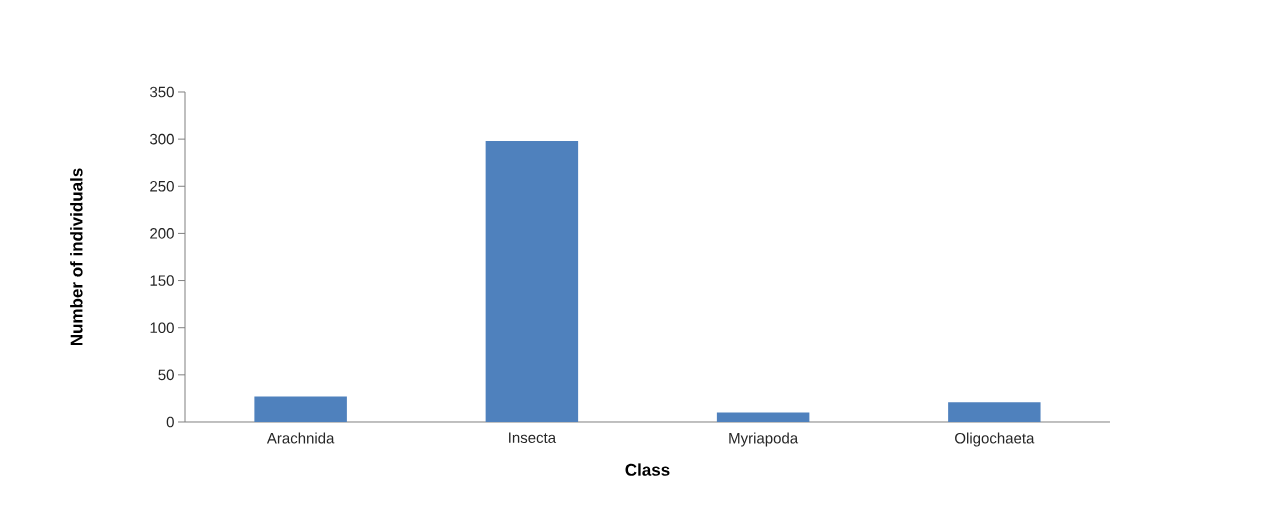  Describe the element at coordinates (76, 257) in the screenshot. I see `y-axis-title: Number of individuals` at that location.